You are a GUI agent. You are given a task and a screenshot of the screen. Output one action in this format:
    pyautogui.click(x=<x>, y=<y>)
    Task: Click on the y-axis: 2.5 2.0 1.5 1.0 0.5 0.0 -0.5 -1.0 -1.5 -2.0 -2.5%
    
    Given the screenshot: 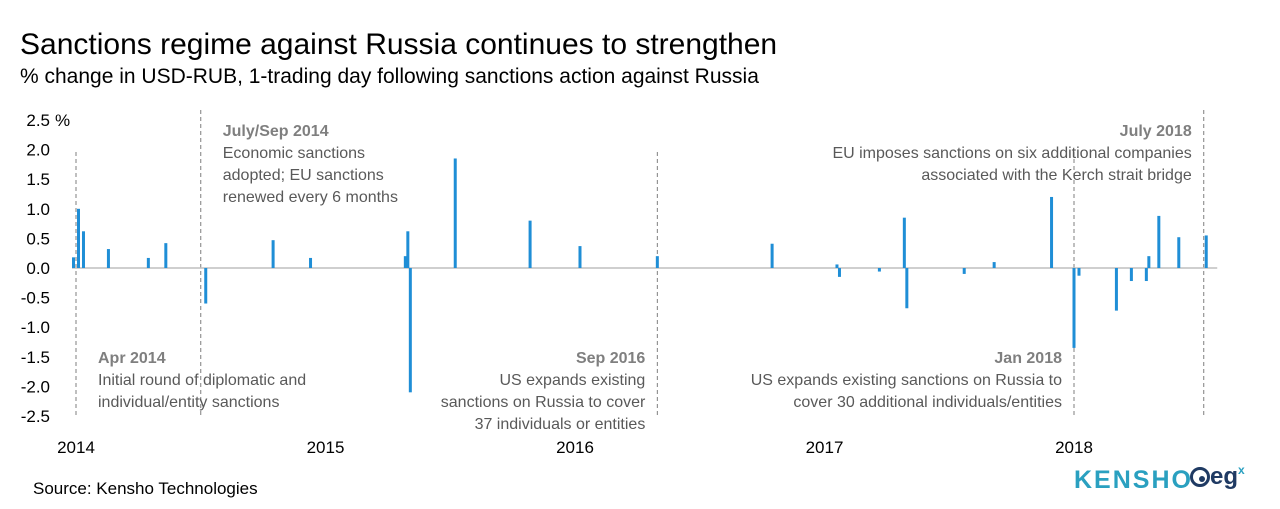 What is the action you would take?
    pyautogui.click(x=45, y=268)
    